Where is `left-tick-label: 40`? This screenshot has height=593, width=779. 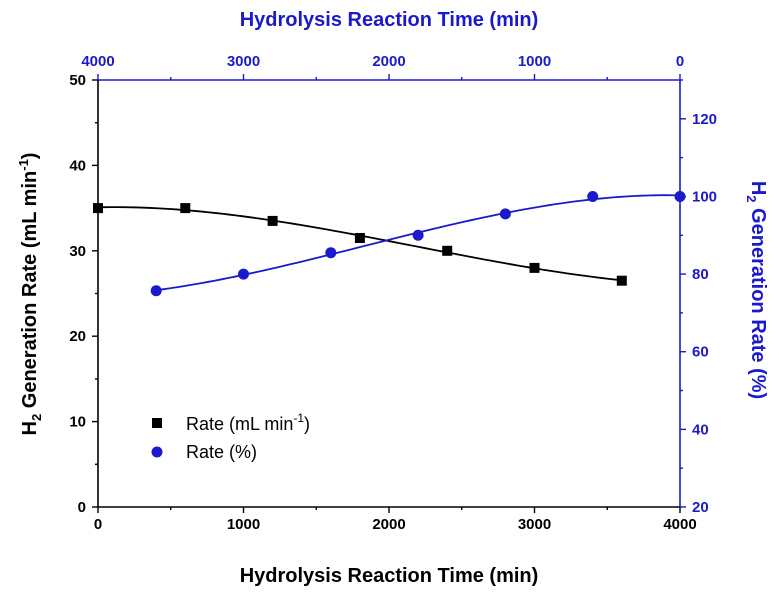 left-tick-label: 40 is located at coordinates (77, 165).